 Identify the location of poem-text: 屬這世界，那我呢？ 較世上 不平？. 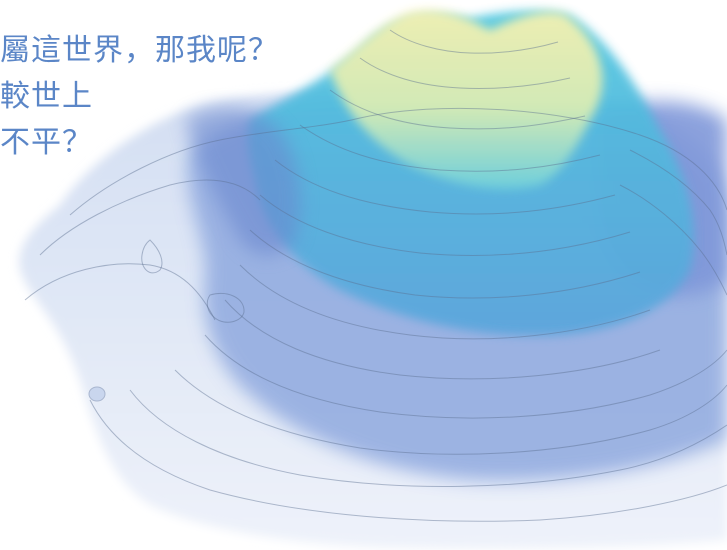
(139, 97).